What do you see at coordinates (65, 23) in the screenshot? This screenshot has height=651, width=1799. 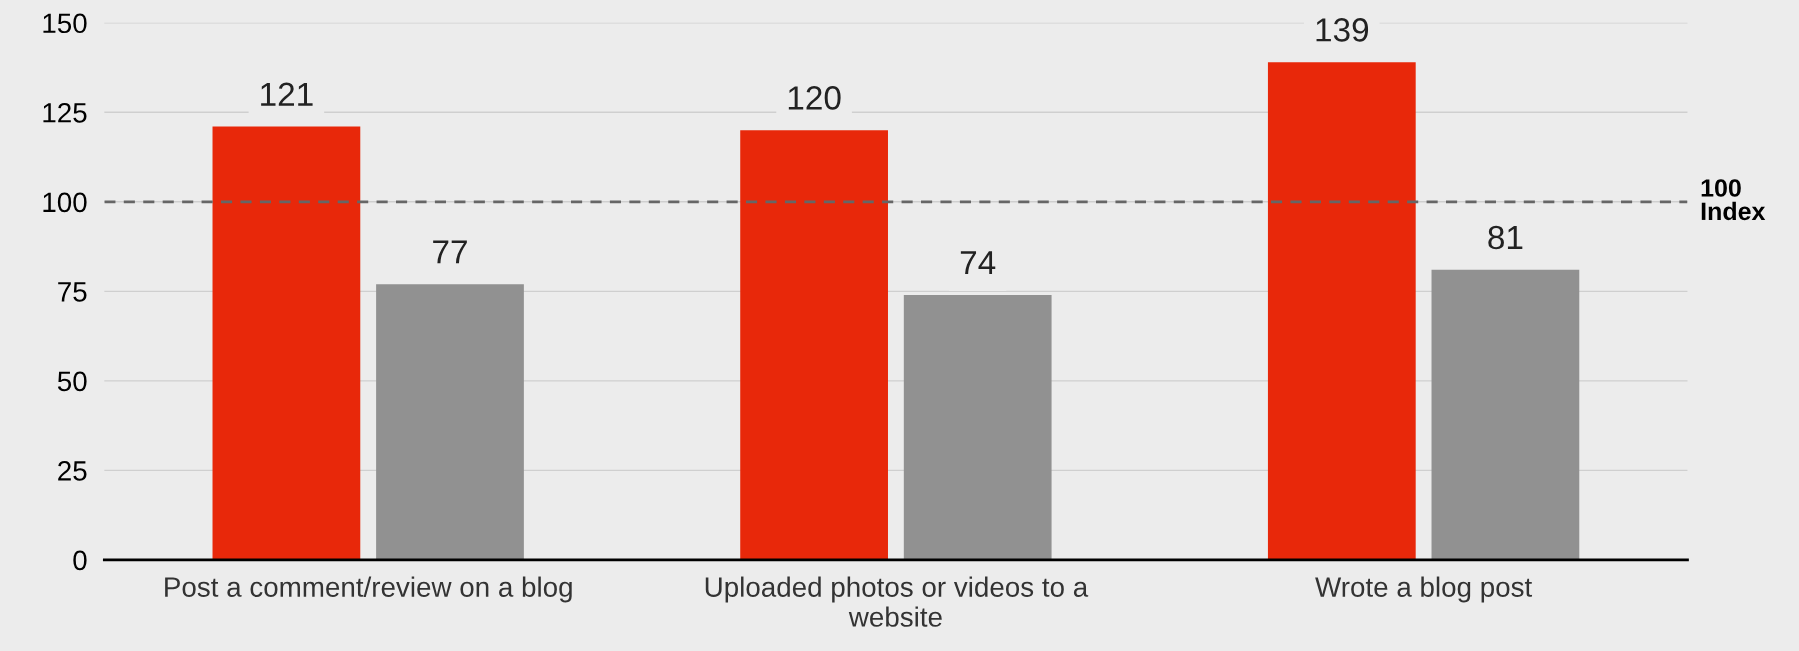 I see `y-tick-label: 150` at bounding box center [65, 23].